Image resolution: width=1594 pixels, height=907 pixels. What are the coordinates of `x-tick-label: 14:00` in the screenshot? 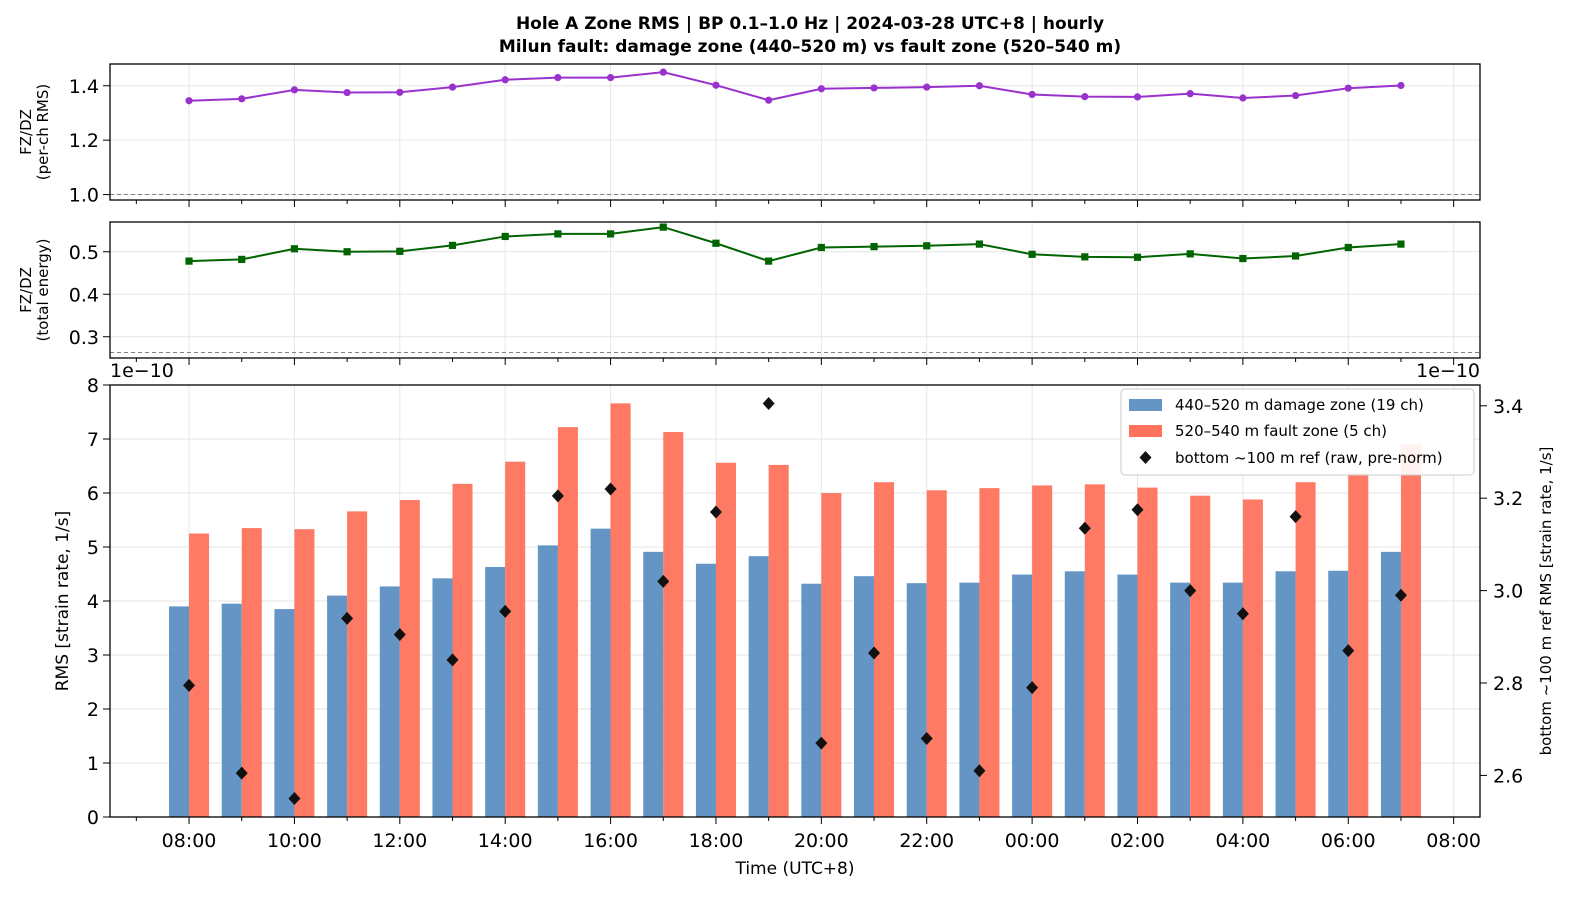 It's located at (505, 841).